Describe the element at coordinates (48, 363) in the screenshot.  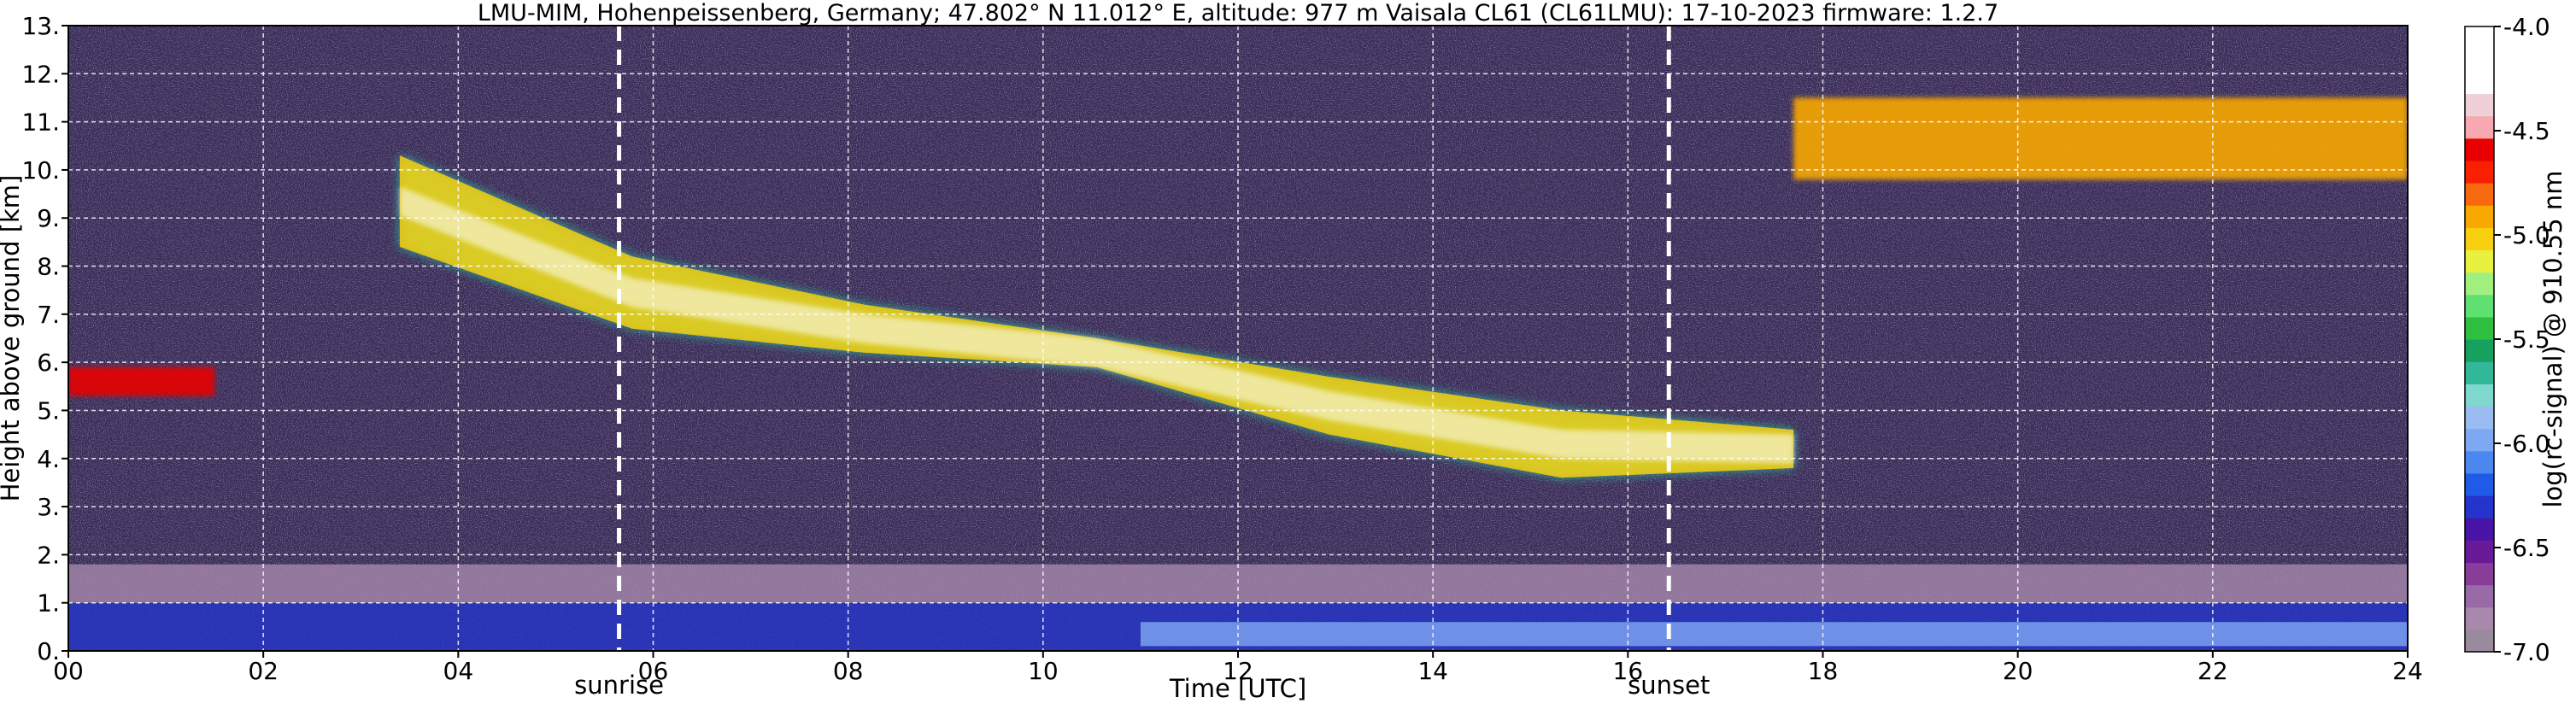
I see `y-tick-label: 6.` at that location.